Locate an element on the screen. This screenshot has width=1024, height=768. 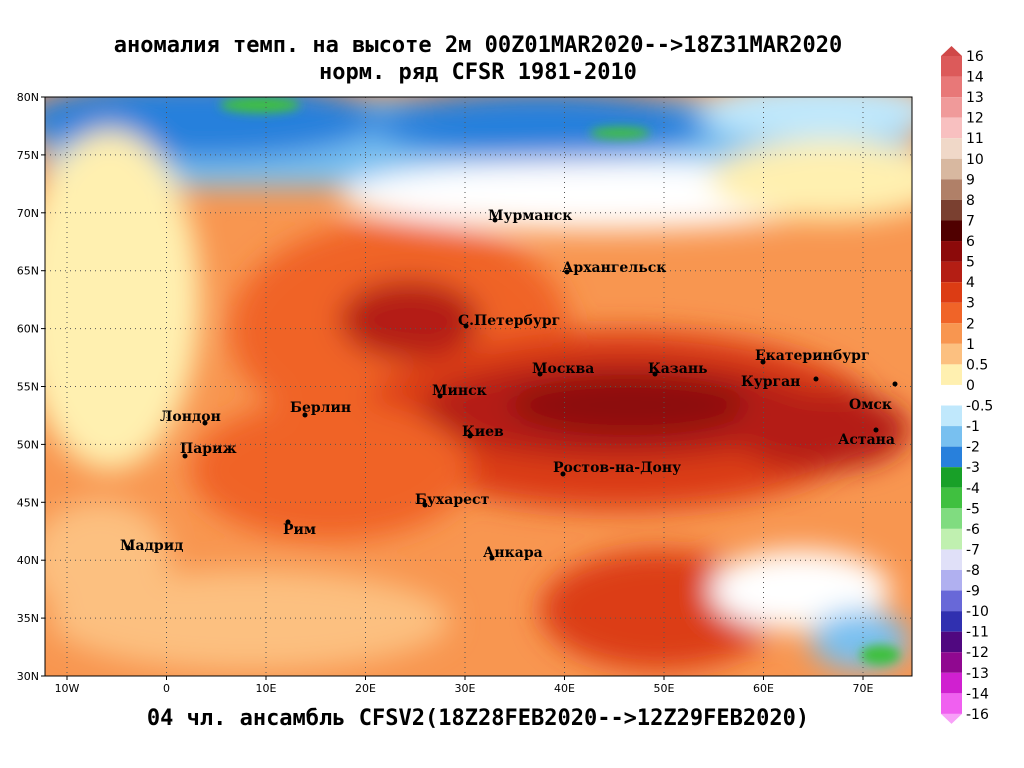
city-label: Москва is located at coordinates (563, 369).